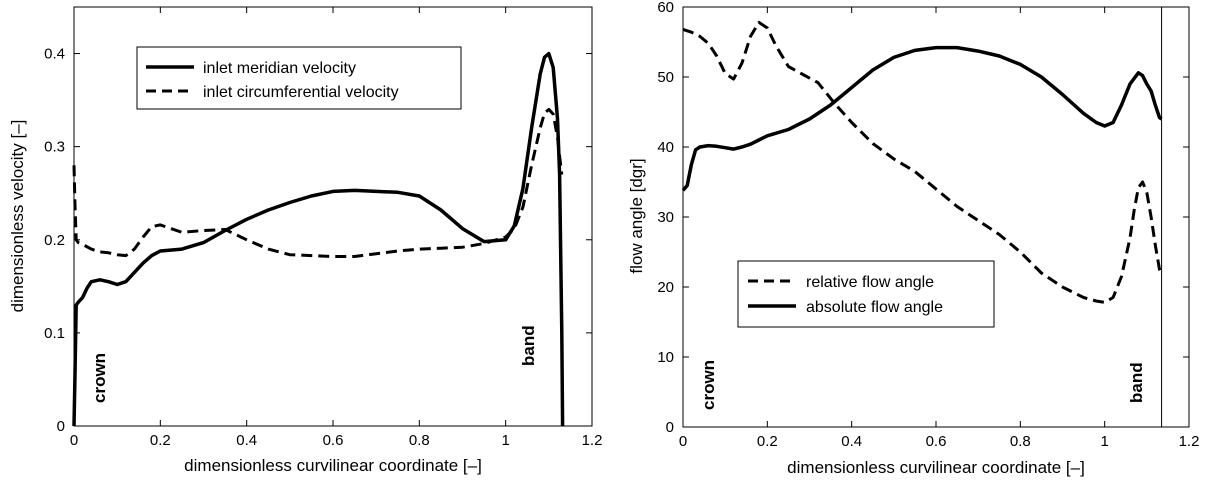 The image size is (1208, 485). Describe the element at coordinates (592, 440) in the screenshot. I see `velocity-x-tick-label: 1.2` at that location.